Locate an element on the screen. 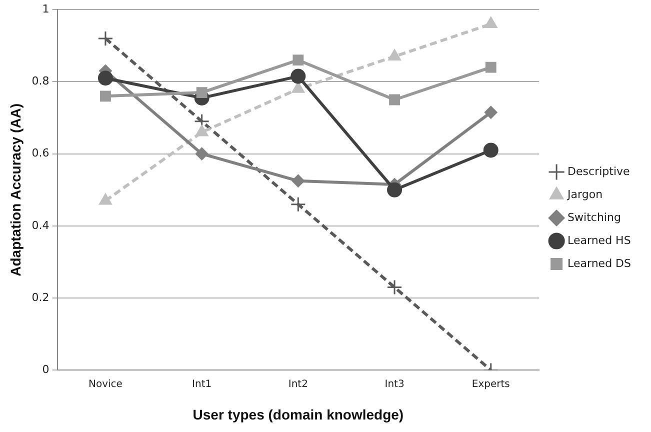 The image size is (651, 432). legend-label: Jargon is located at coordinates (584, 194).